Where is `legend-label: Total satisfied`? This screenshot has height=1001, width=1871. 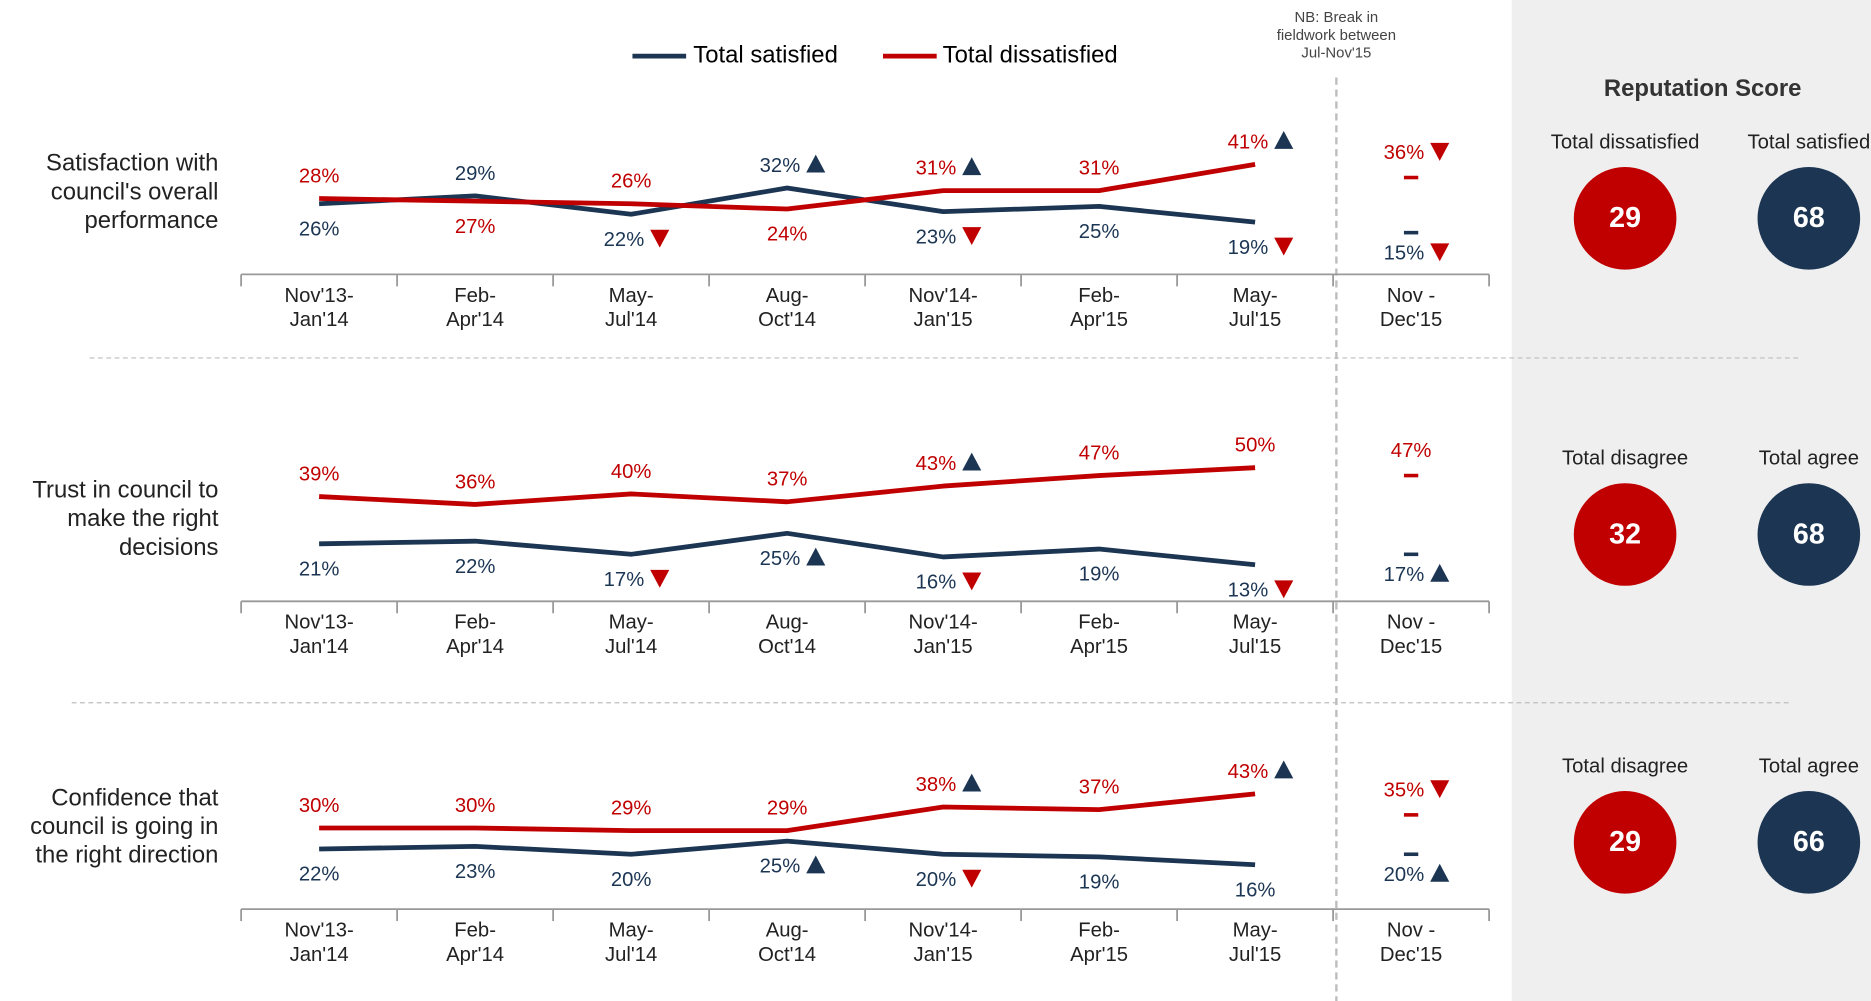 legend-label: Total satisfied is located at coordinates (765, 54).